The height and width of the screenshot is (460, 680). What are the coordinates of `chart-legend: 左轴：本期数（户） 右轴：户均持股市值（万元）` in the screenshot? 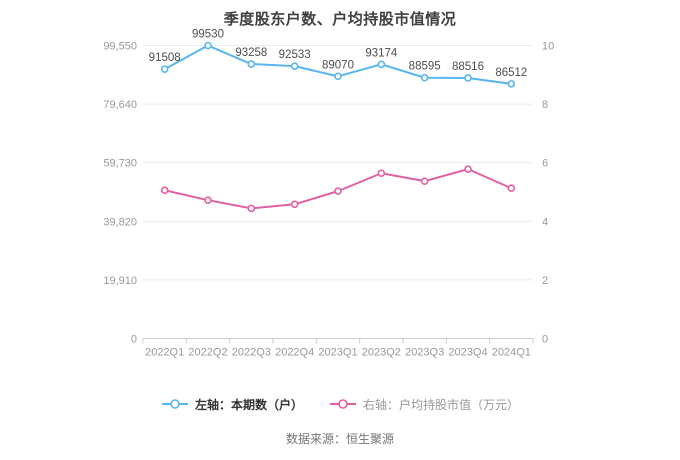 It's located at (340, 404).